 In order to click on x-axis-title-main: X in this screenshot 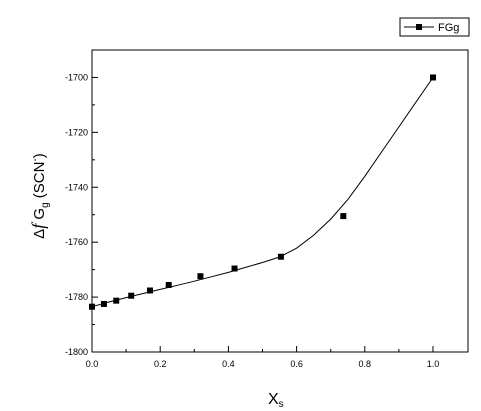, I will do `click(273, 399)`.